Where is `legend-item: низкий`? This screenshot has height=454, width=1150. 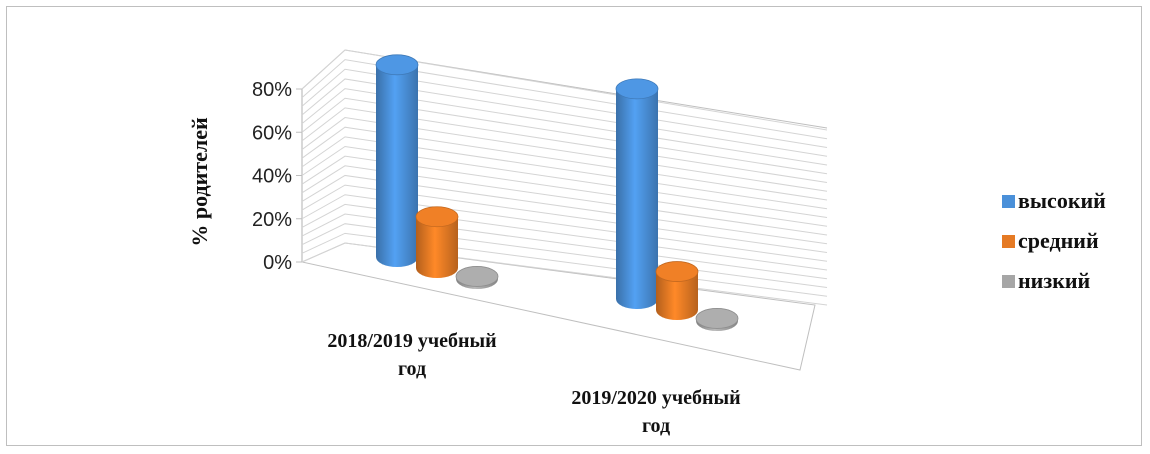 legend-item: низкий is located at coordinates (1046, 280).